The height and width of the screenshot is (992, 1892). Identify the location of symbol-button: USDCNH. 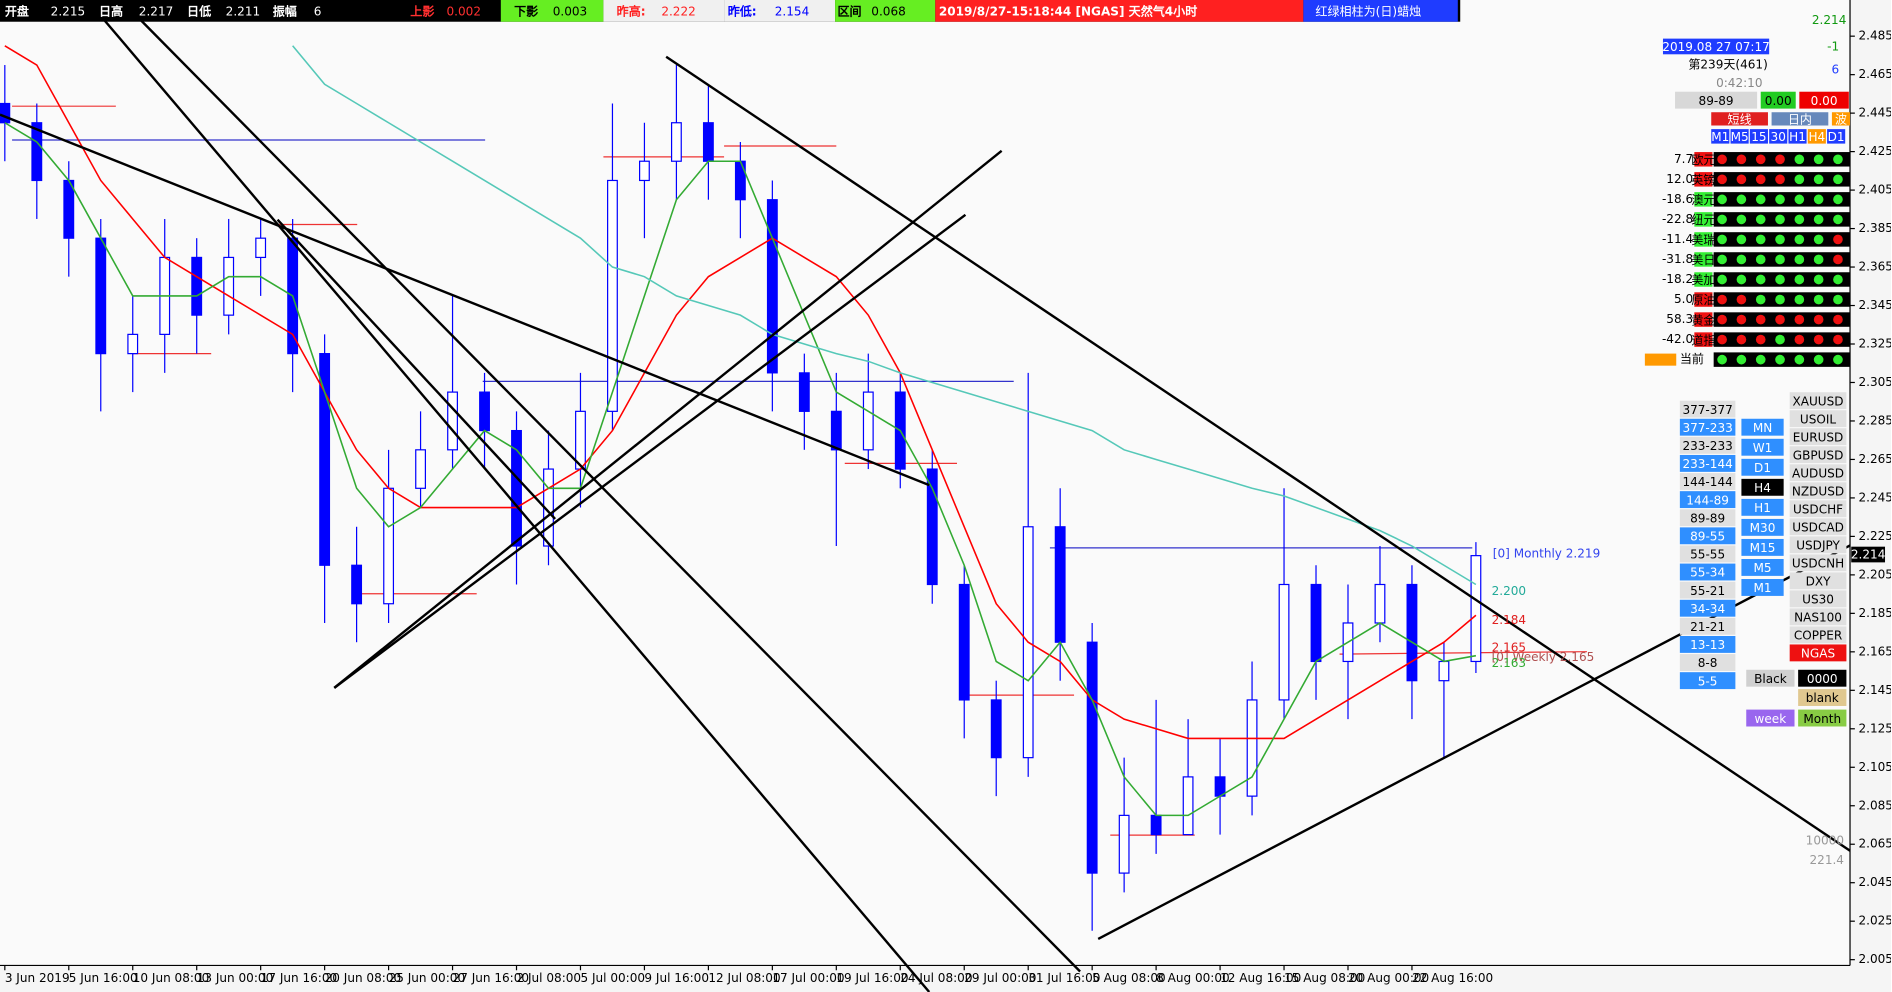
(1818, 564).